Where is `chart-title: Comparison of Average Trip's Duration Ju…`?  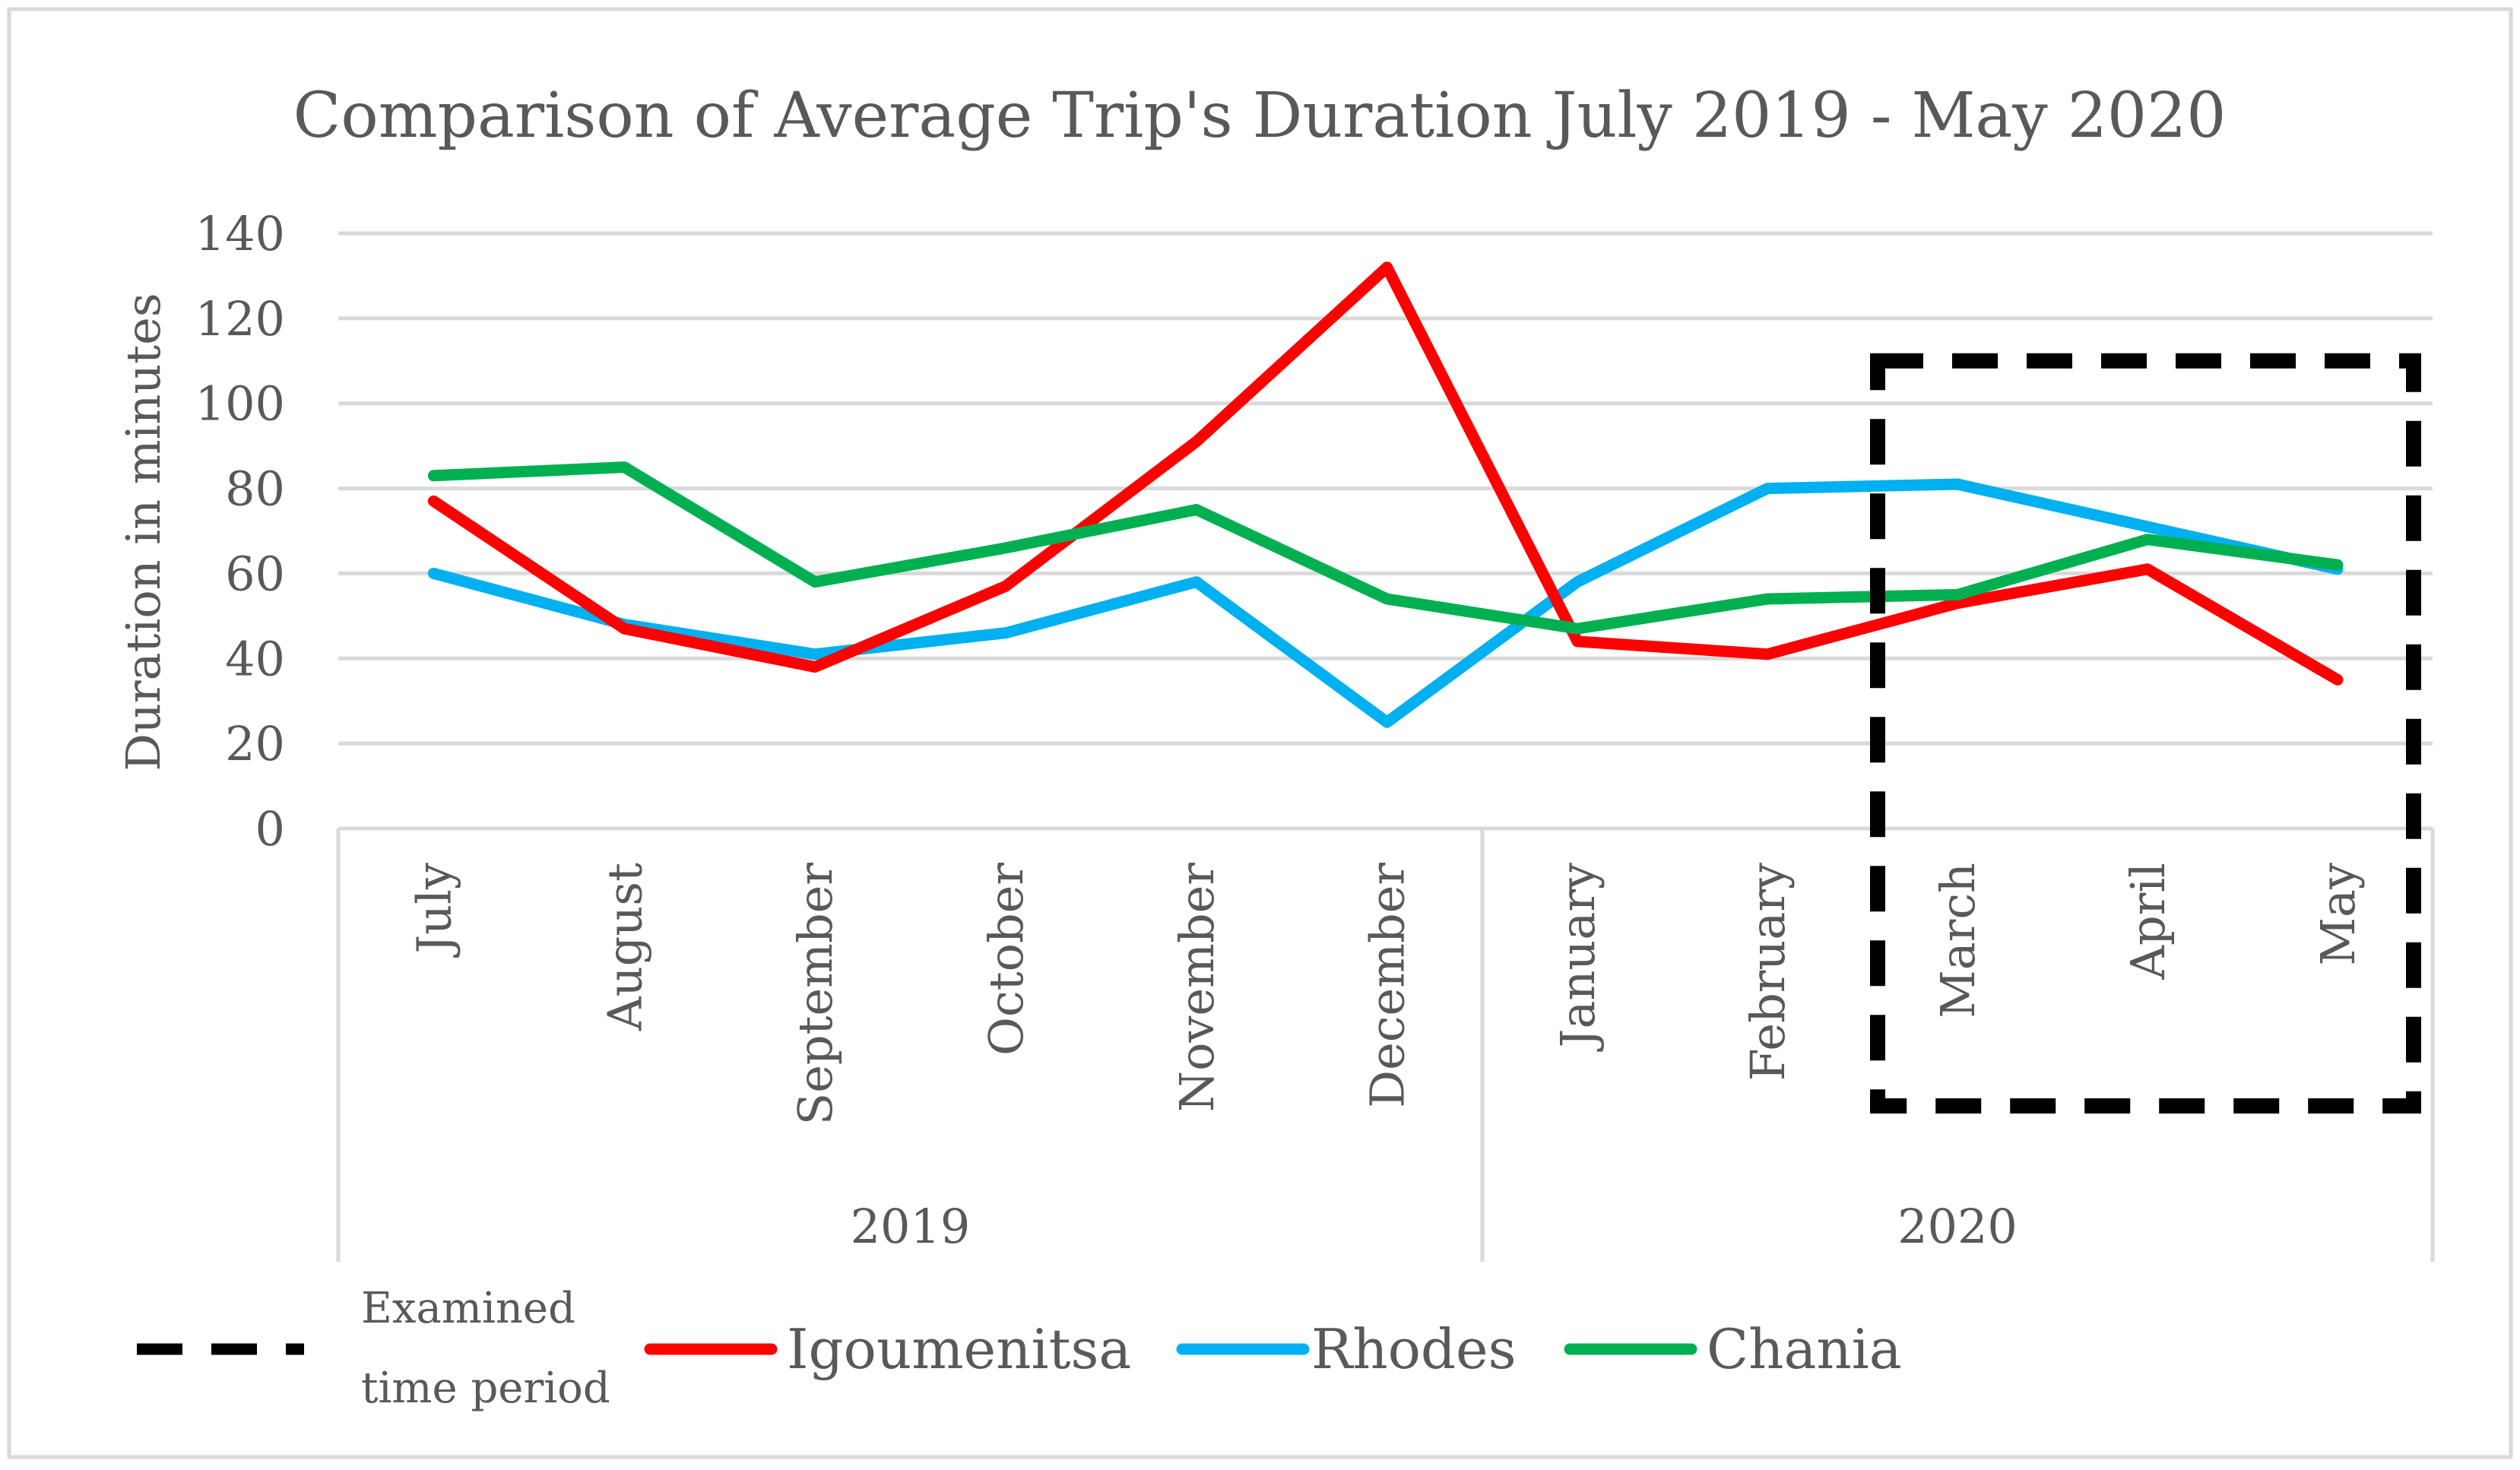 chart-title: Comparison of Average Trip's Duration Ju… is located at coordinates (1260, 116).